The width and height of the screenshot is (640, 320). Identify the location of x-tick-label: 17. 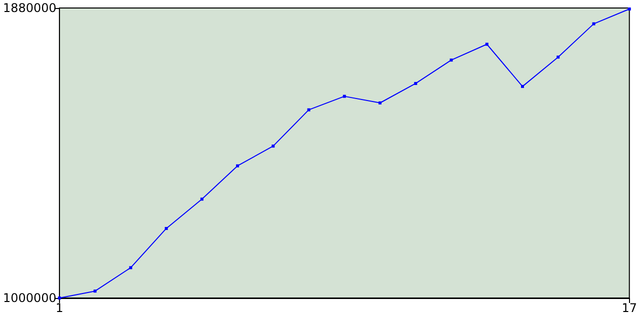
(630, 308).